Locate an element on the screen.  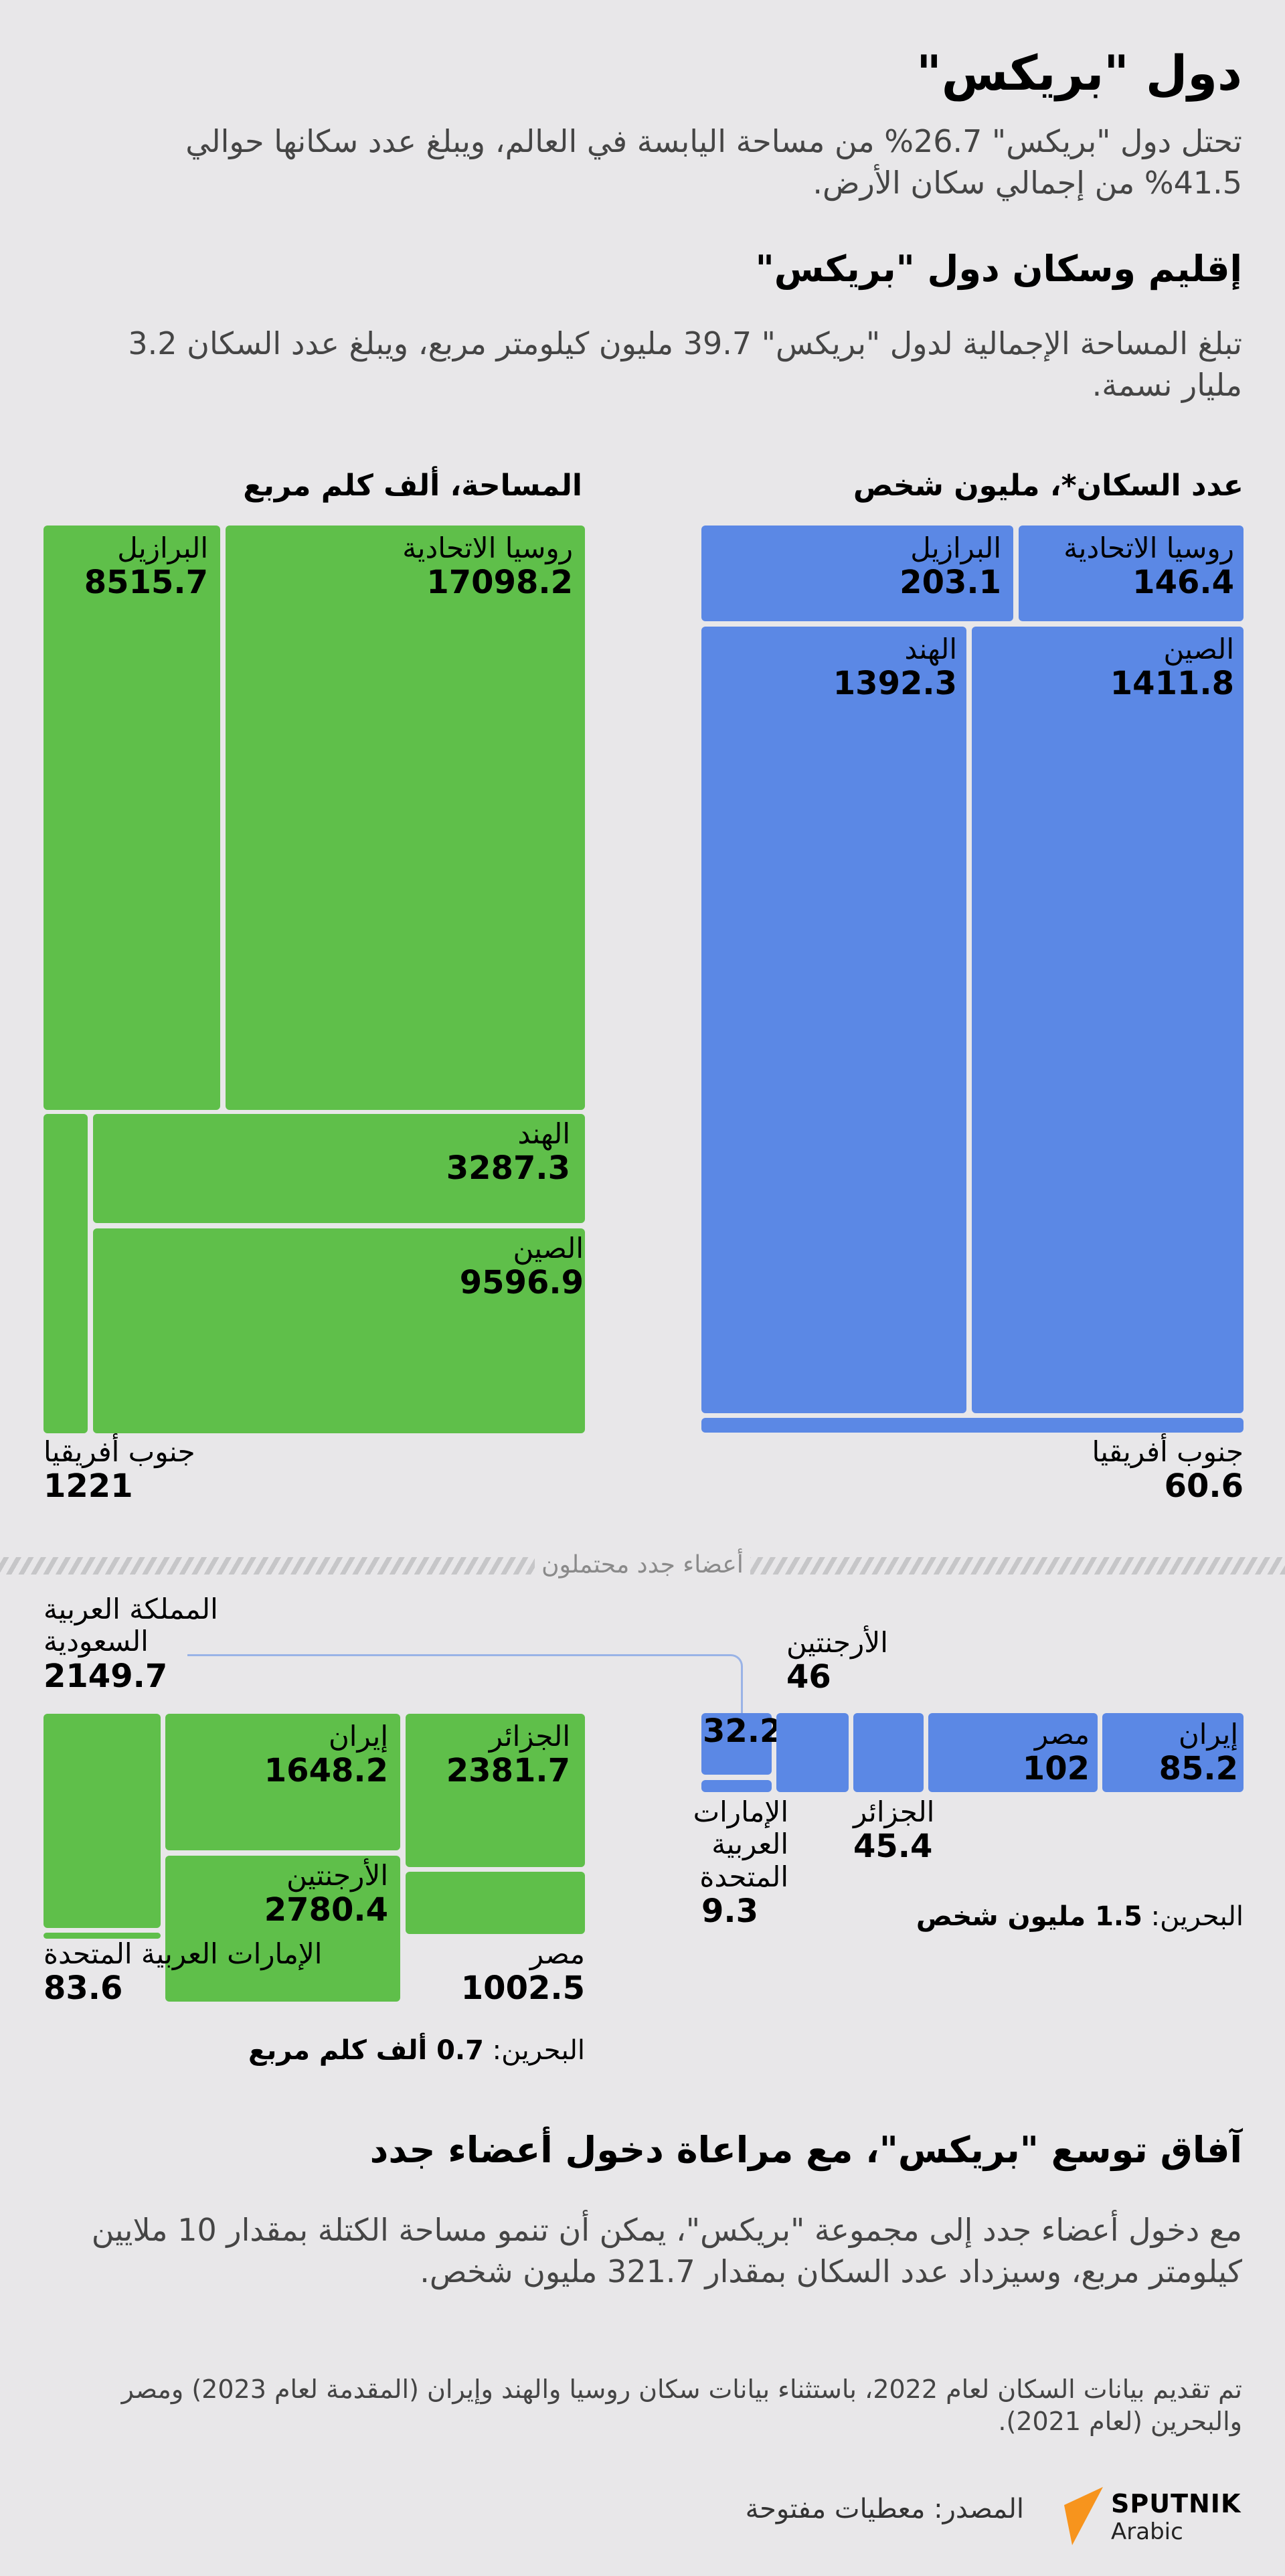
treemap-cell-saudi-population: 32.2 is located at coordinates (741, 1744).